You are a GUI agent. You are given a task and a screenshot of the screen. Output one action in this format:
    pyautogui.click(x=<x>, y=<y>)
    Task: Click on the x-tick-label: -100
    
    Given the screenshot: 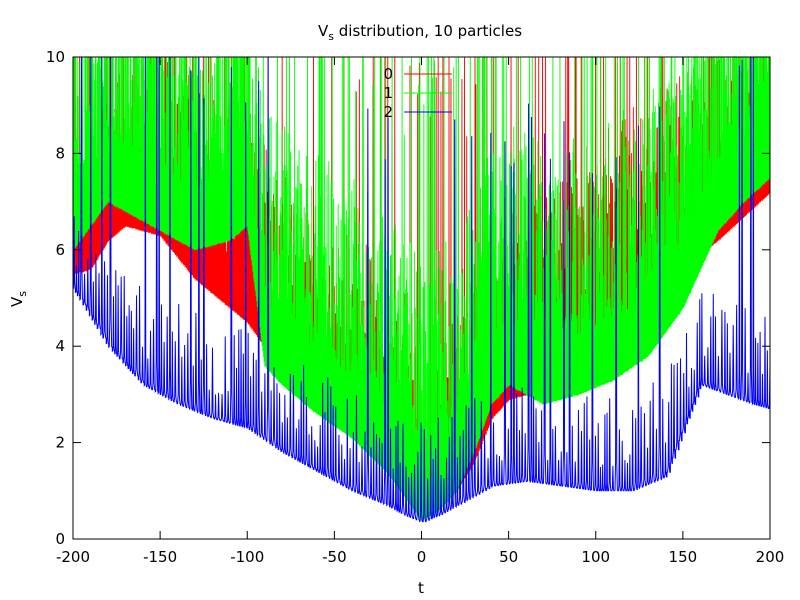 What is the action you would take?
    pyautogui.click(x=247, y=557)
    